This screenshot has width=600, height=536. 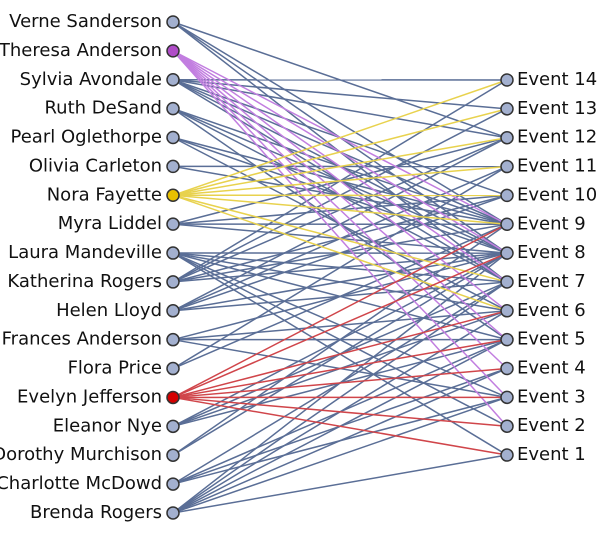 I want to click on woman-label: Evelyn Jefferson, so click(x=89, y=396).